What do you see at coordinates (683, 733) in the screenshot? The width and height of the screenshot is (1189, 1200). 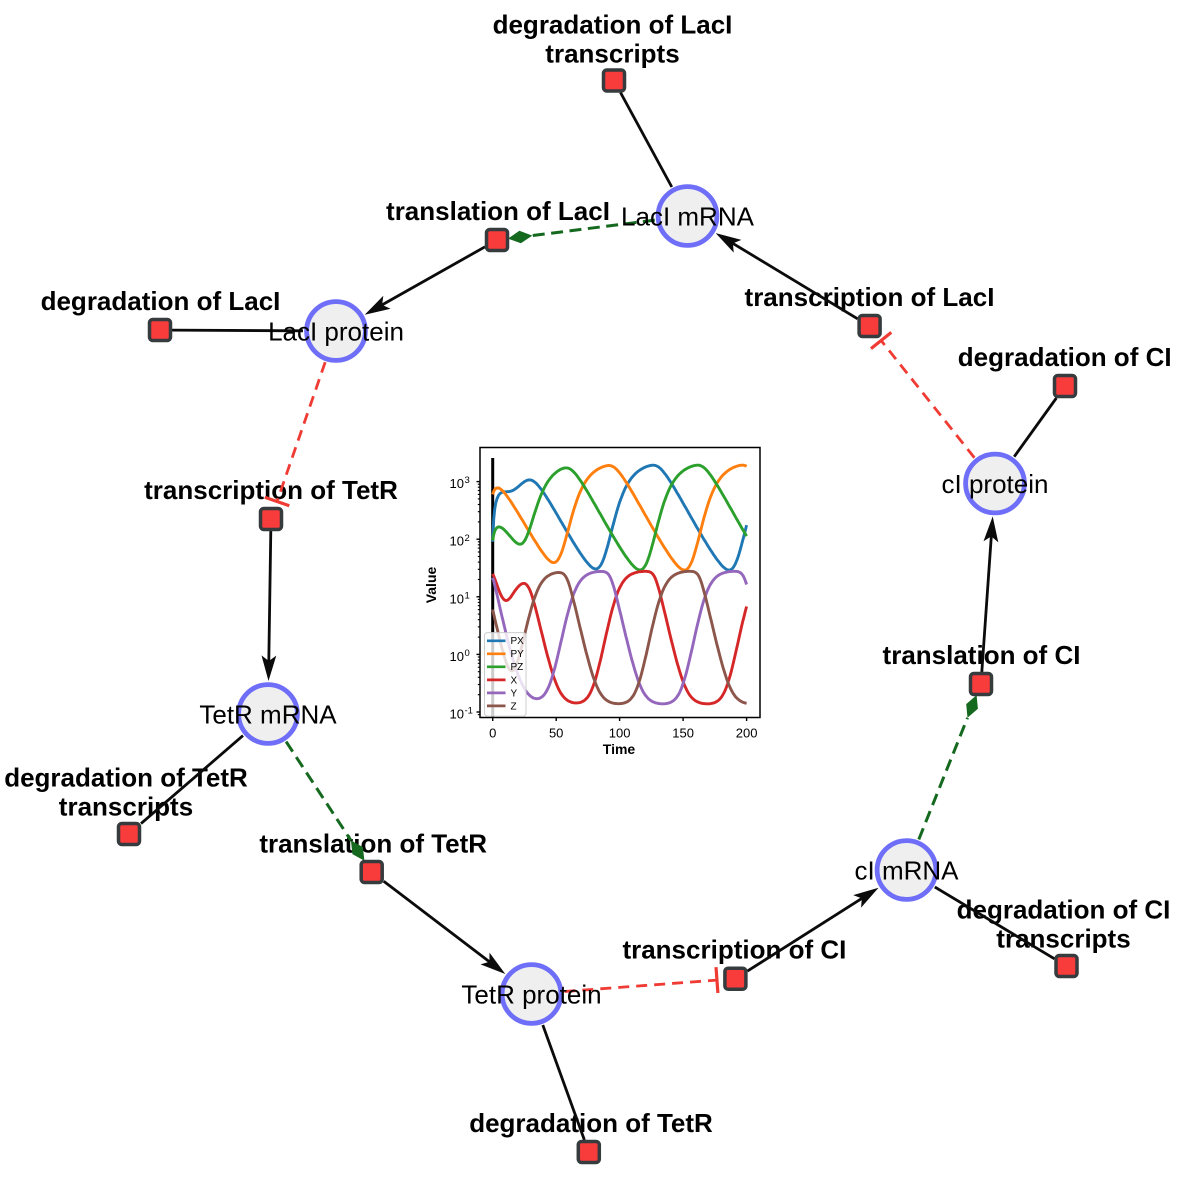 I see `svg-text: 150` at bounding box center [683, 733].